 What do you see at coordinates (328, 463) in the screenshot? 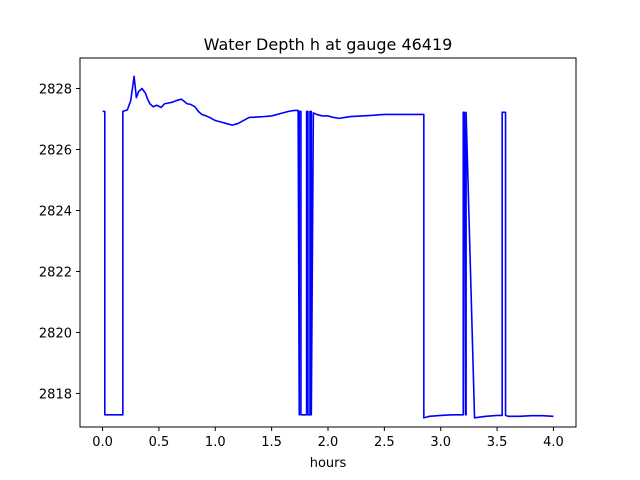
I see `x-axis-label: hours` at bounding box center [328, 463].